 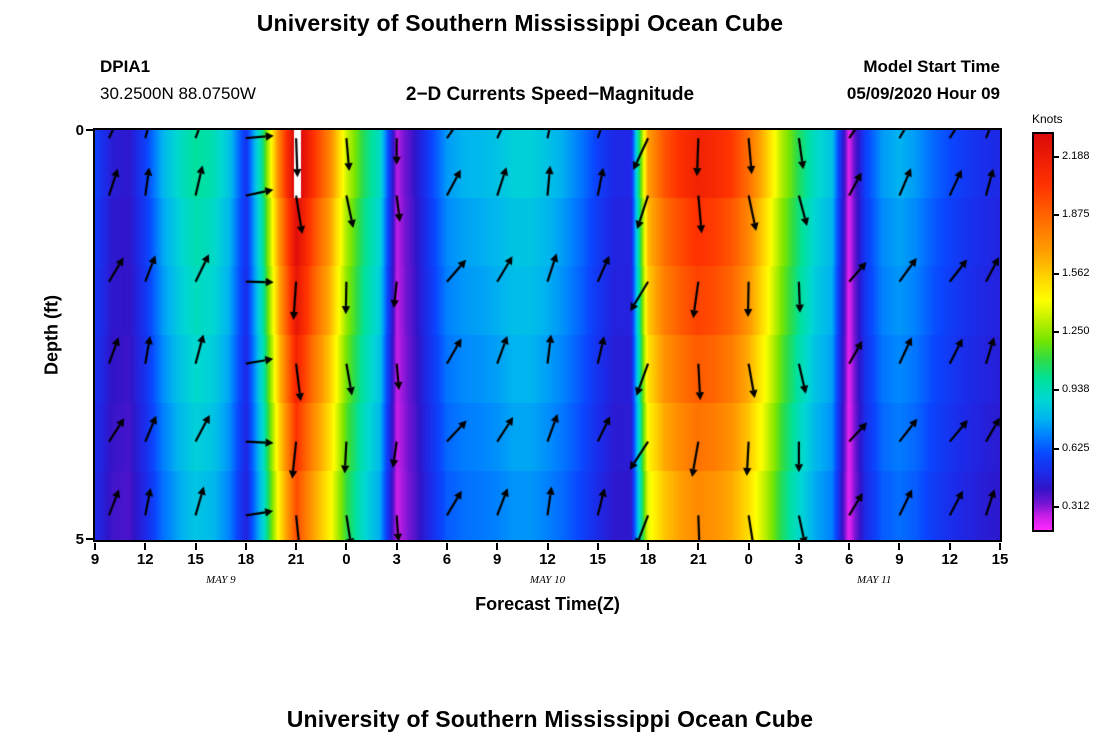 I want to click on colorbar-tick-label: 2.188, so click(x=1076, y=156).